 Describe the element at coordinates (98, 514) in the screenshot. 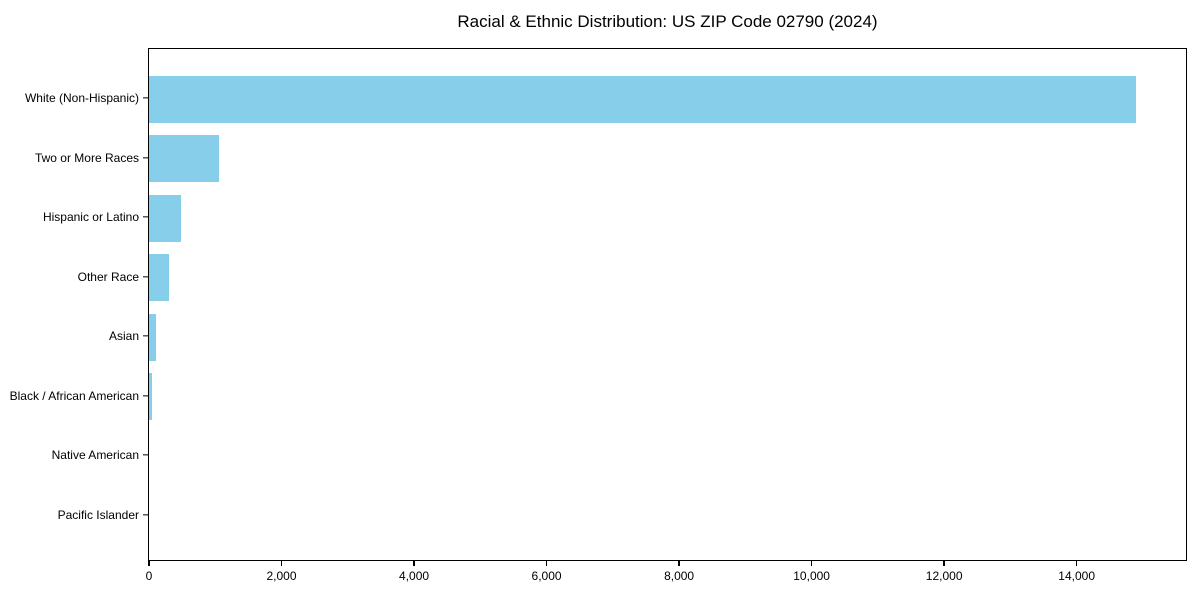

I see `y-tick-label-pacific-islander: Pacific Islander` at that location.